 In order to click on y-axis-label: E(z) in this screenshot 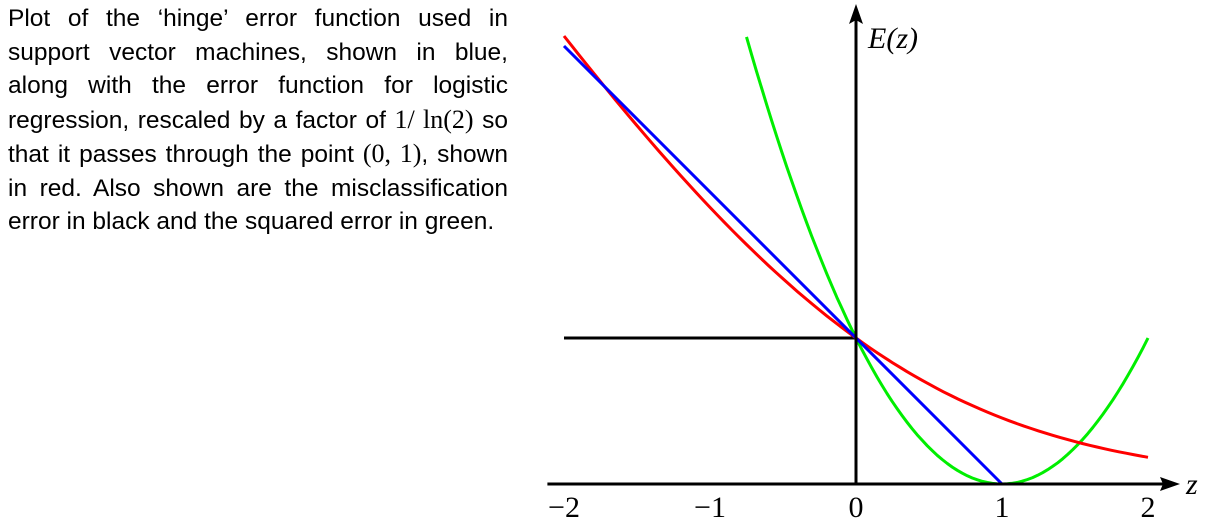, I will do `click(892, 38)`.